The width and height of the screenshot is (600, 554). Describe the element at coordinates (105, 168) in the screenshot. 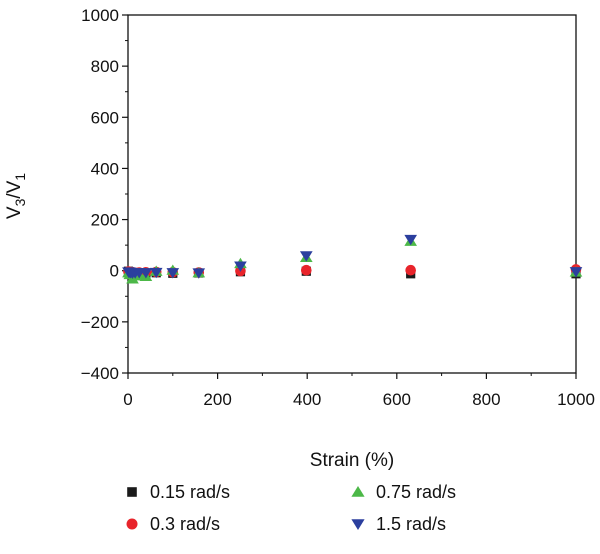

I see `y-tick-label: 400` at that location.